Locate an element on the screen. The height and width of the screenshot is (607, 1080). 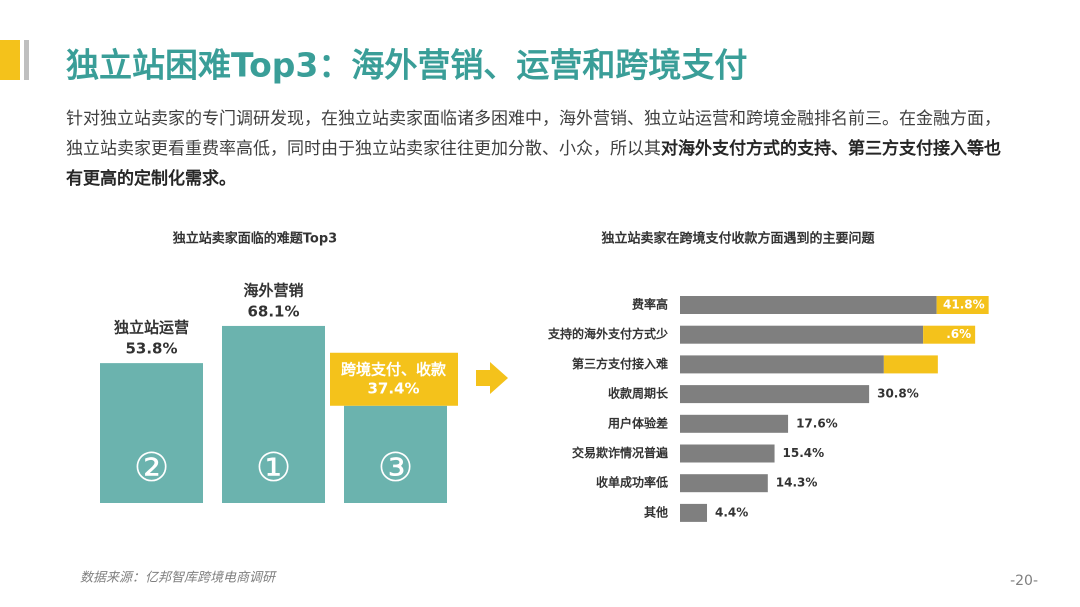
category-label: 支持的海外支付方式少 is located at coordinates (607, 333).